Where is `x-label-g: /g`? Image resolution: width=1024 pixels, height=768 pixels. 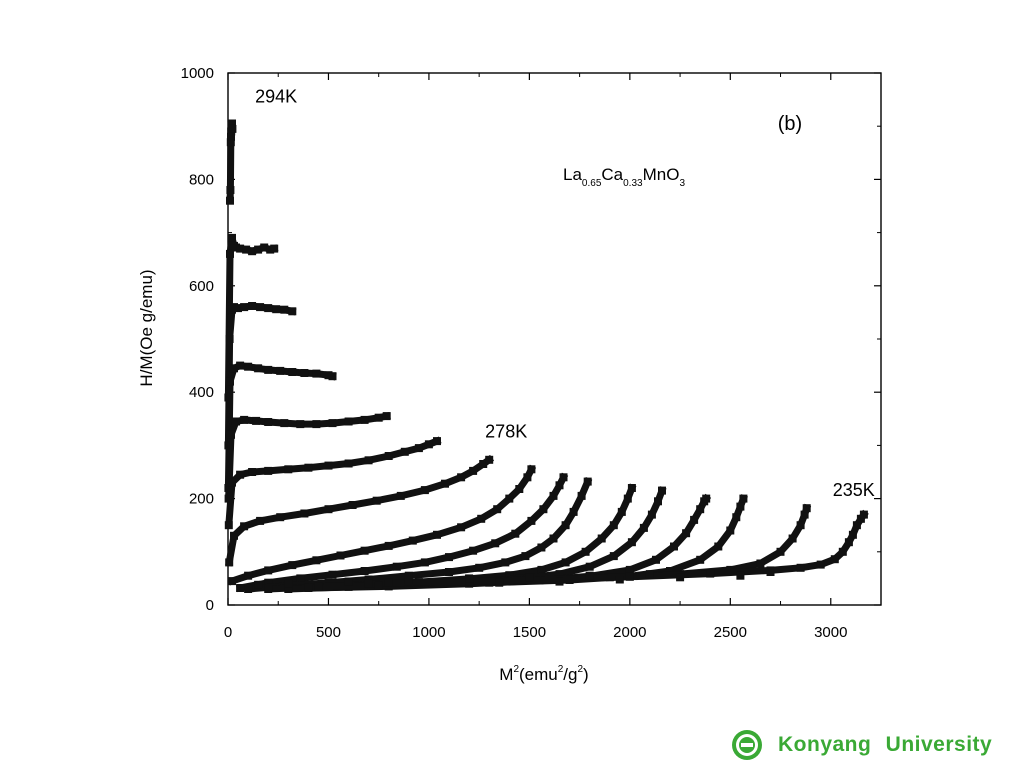 x-label-g: /g is located at coordinates (570, 674).